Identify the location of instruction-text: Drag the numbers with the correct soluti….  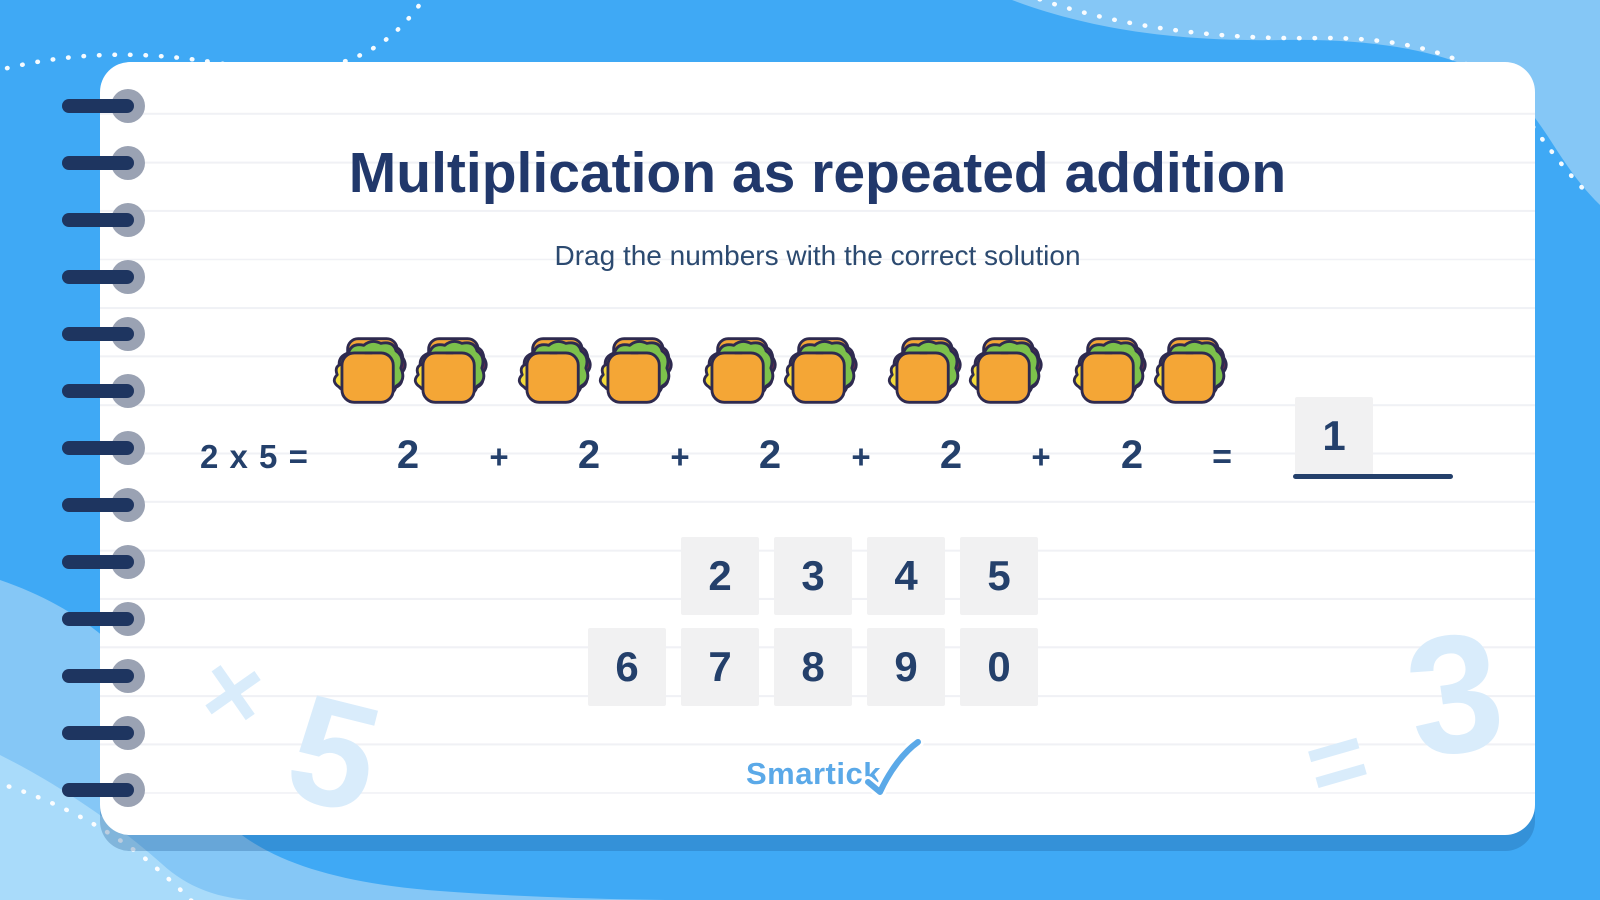
(817, 255).